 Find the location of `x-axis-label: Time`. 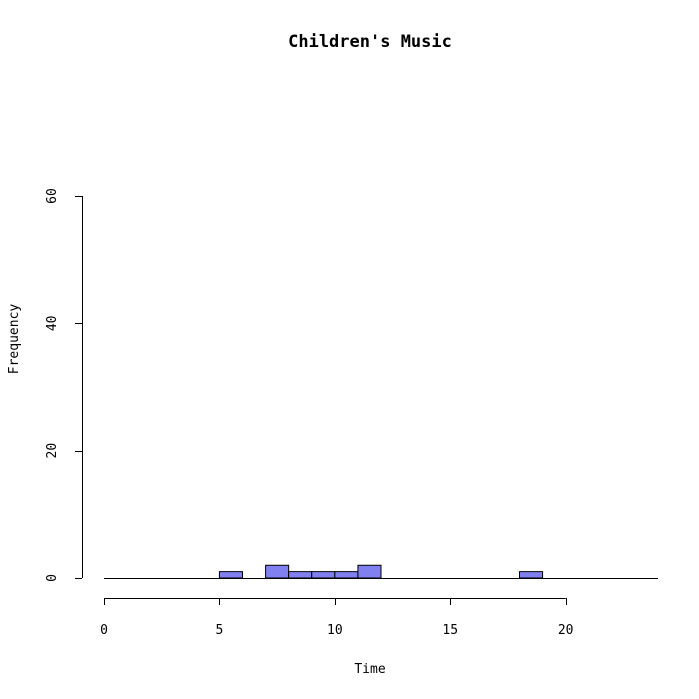

x-axis-label: Time is located at coordinates (369, 669).